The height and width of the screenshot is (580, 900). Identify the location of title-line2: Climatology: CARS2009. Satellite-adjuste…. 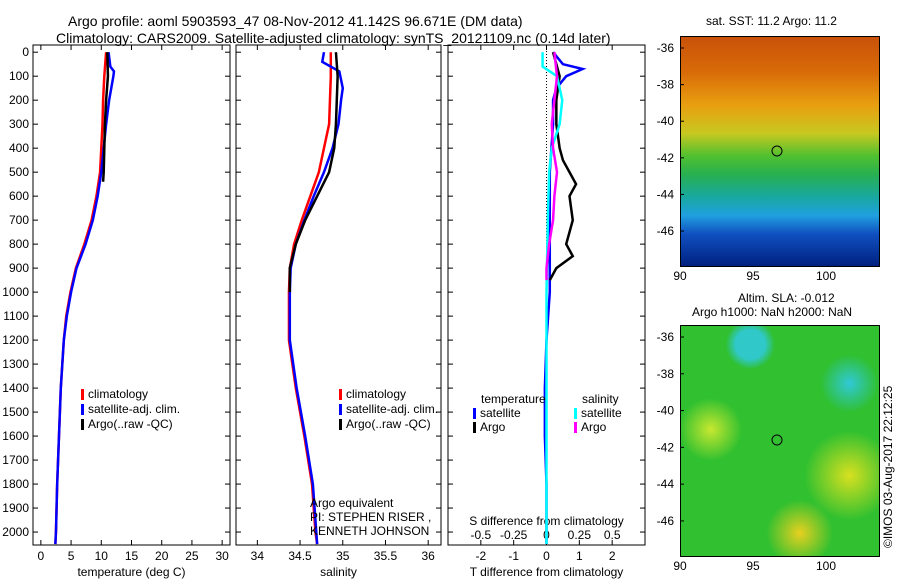
(333, 38).